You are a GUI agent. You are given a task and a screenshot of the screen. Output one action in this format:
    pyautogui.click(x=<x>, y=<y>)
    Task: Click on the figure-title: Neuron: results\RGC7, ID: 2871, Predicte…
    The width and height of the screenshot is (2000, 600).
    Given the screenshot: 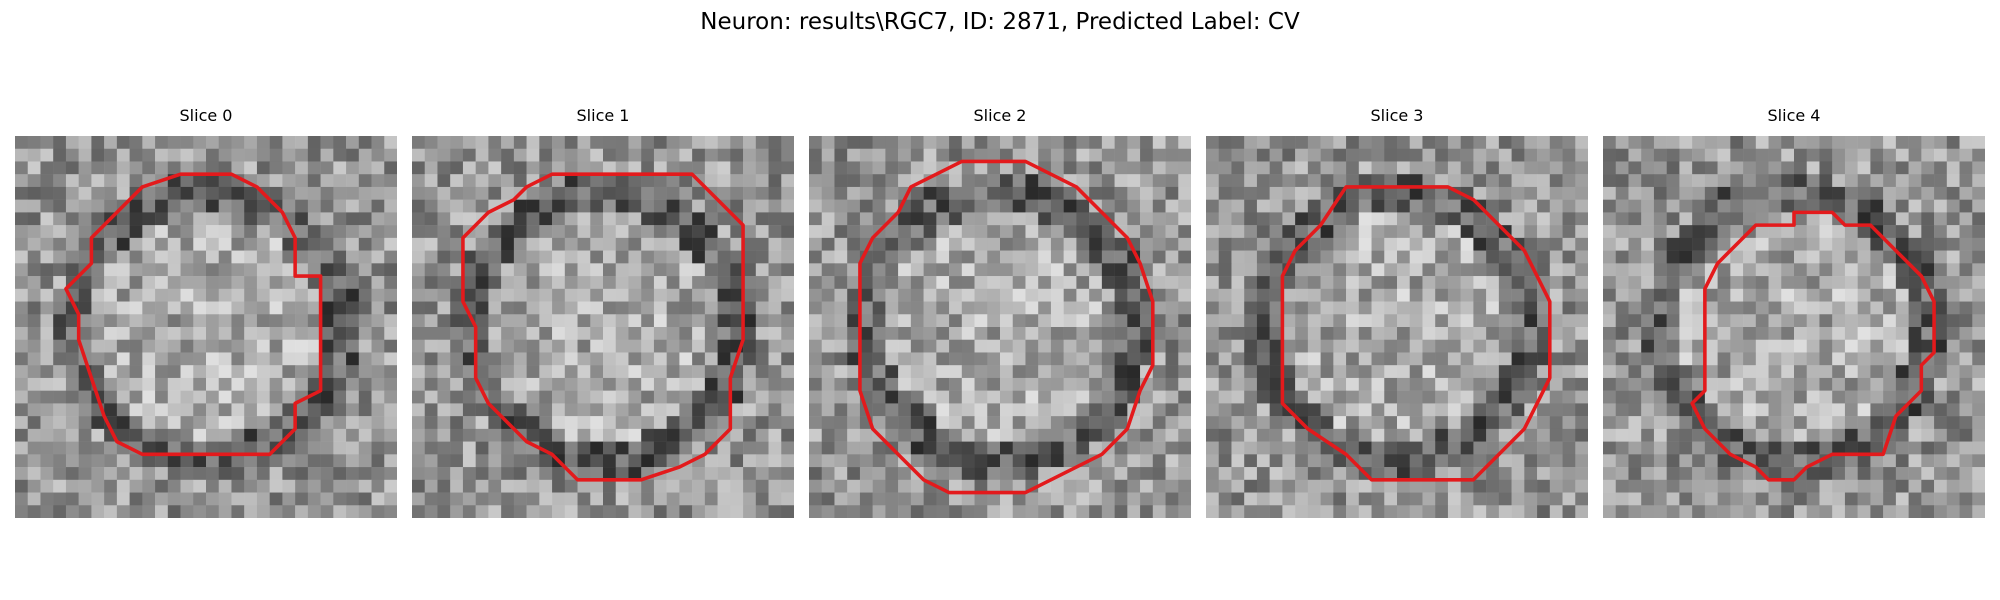 What is the action you would take?
    pyautogui.click(x=1000, y=22)
    